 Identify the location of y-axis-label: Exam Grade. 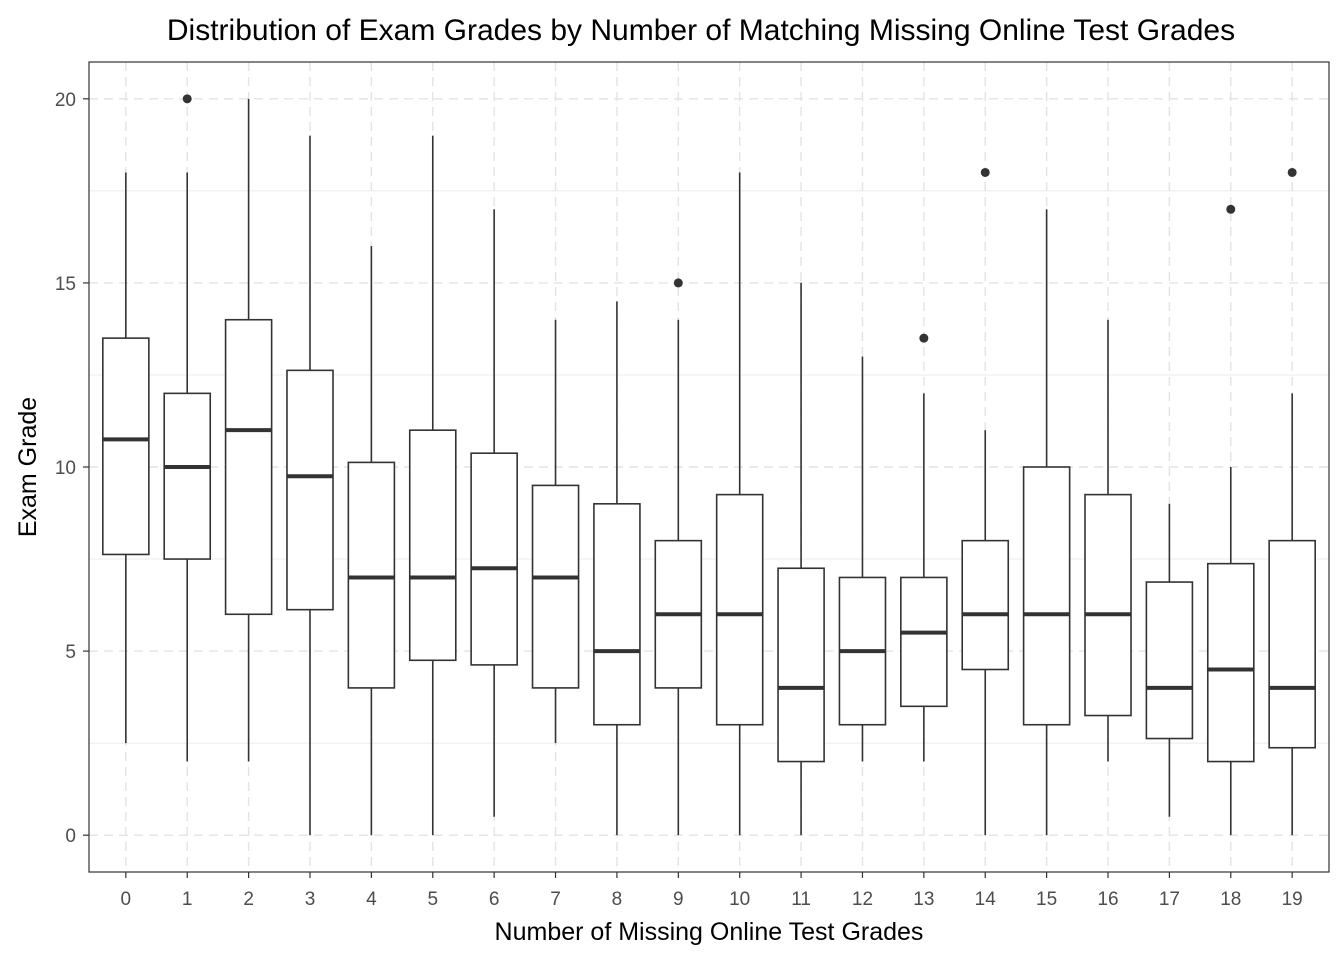
(28, 467).